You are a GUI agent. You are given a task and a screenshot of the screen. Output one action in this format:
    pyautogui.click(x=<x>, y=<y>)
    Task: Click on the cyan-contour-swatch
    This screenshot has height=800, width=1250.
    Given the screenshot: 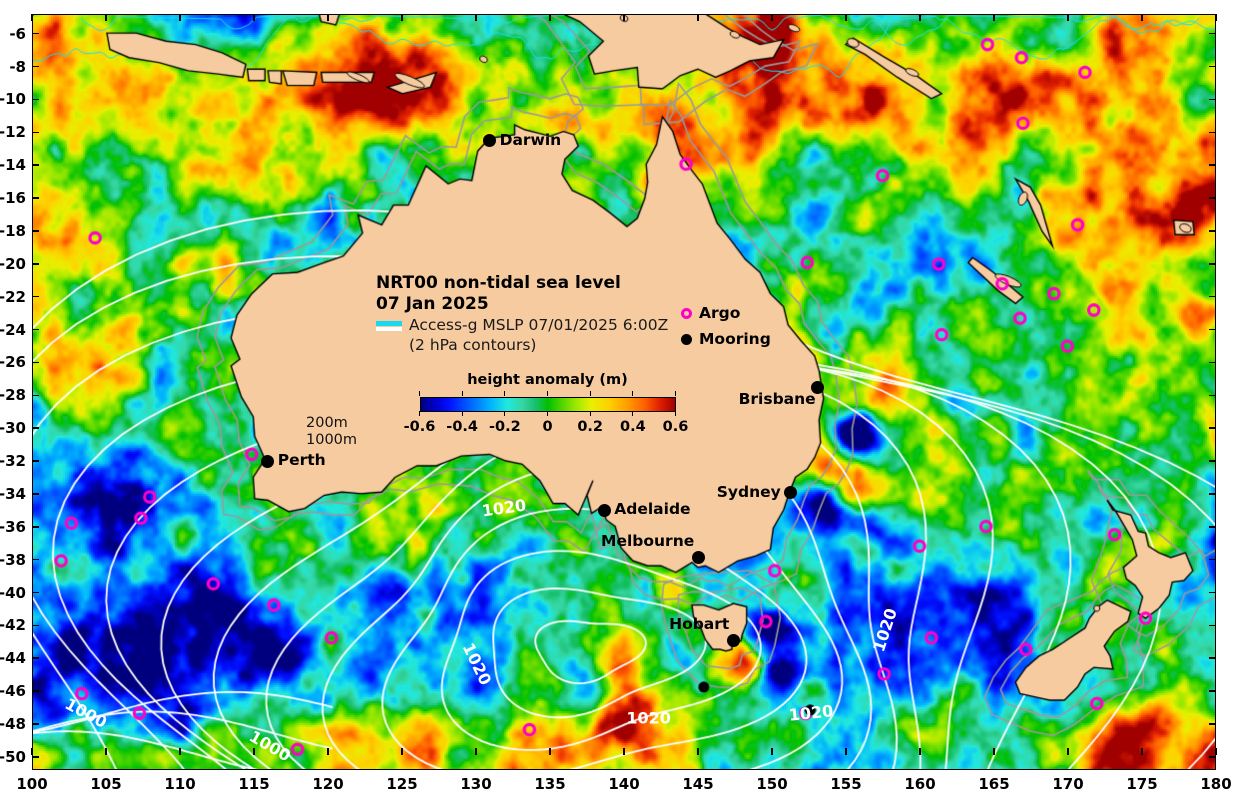 What is the action you would take?
    pyautogui.click(x=389, y=323)
    